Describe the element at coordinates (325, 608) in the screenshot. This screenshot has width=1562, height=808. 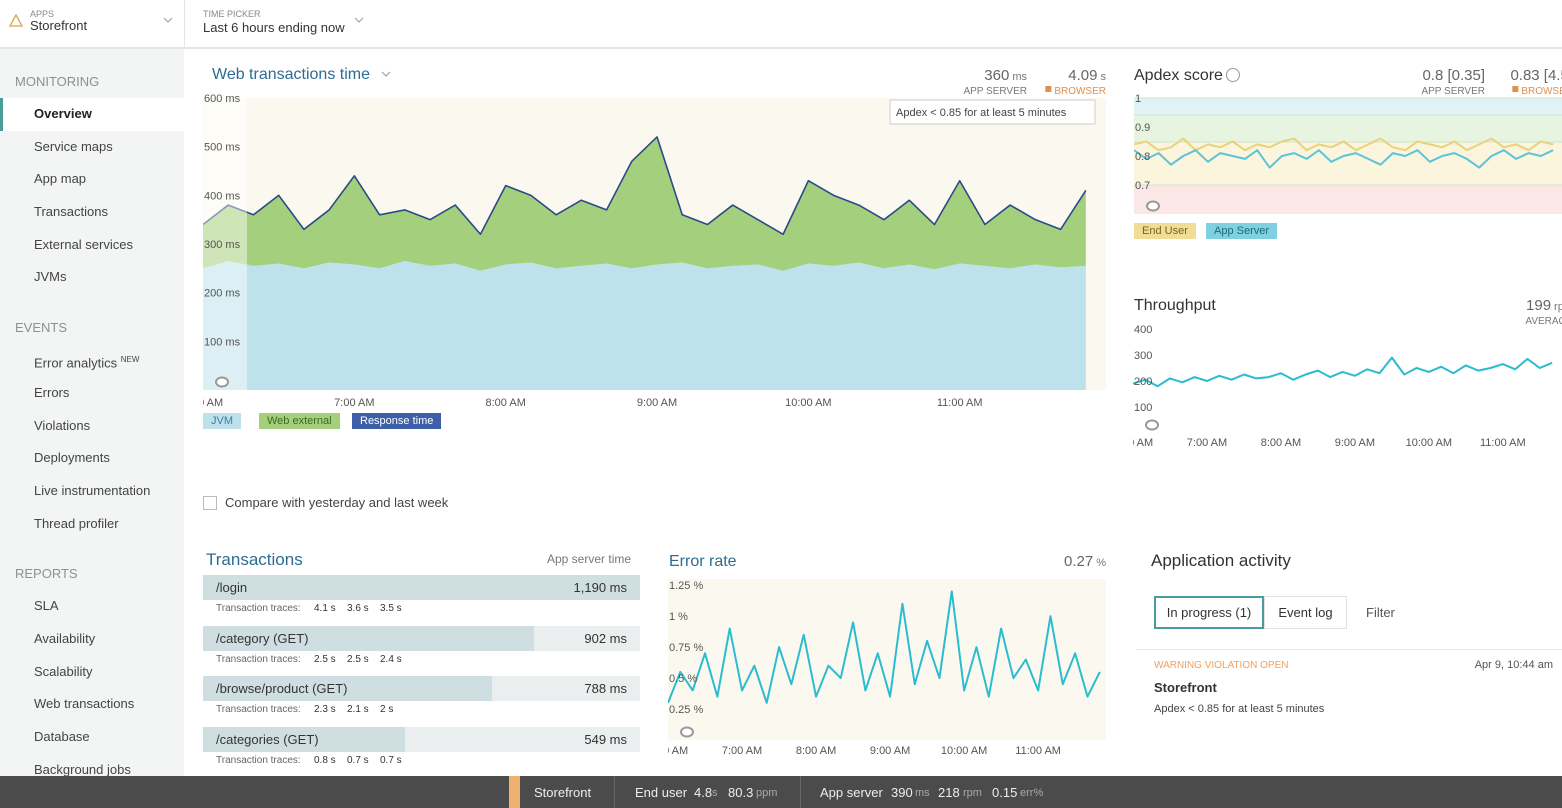
I see `trace-link: 4.1 s` at that location.